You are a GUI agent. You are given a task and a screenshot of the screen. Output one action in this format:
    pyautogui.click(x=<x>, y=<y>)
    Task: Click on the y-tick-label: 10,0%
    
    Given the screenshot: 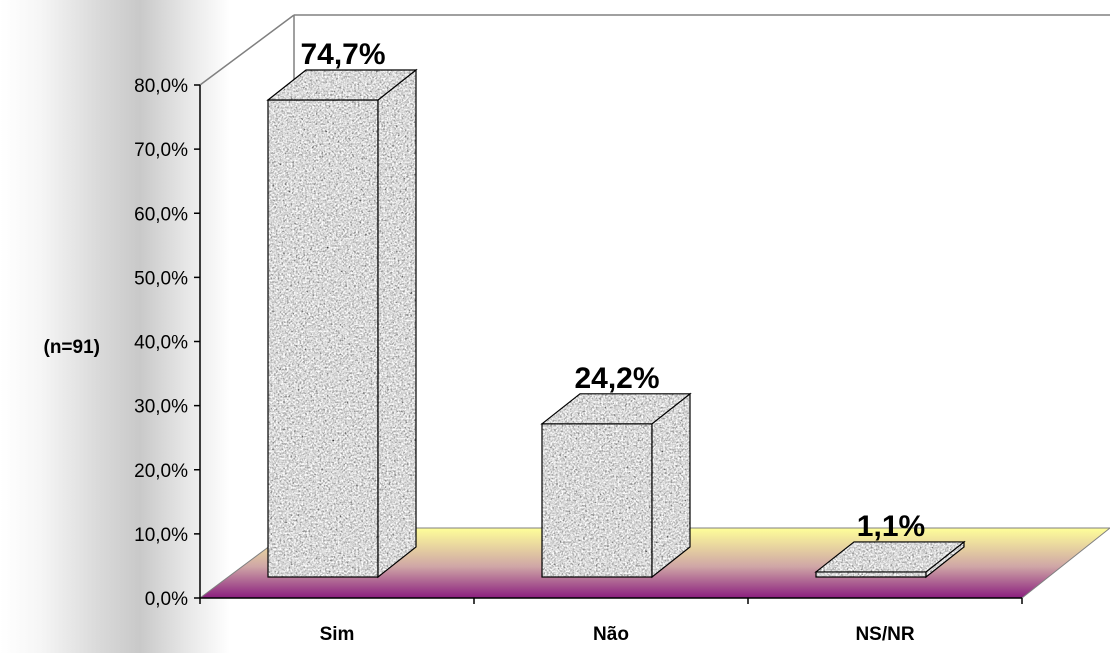 What is the action you would take?
    pyautogui.click(x=161, y=535)
    